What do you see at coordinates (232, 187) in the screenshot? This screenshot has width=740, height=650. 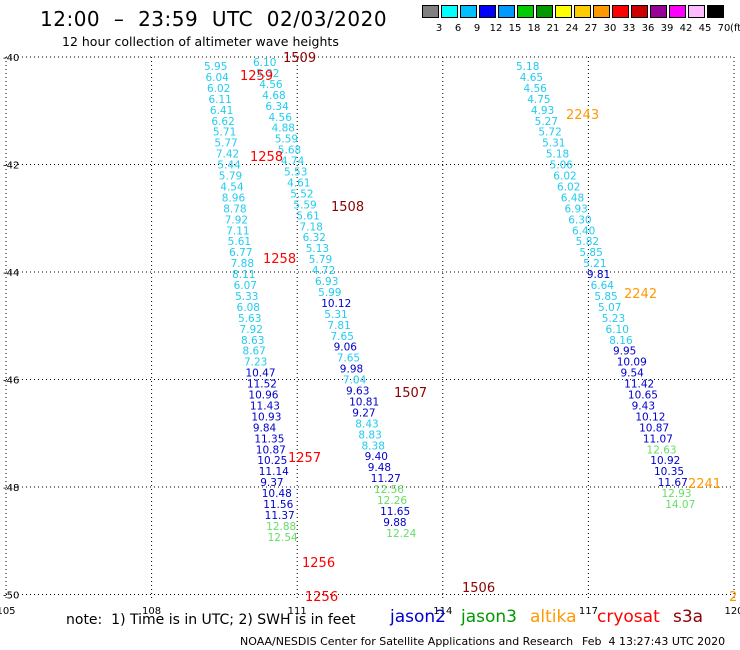 I see `wave-height-value: 4.54` at bounding box center [232, 187].